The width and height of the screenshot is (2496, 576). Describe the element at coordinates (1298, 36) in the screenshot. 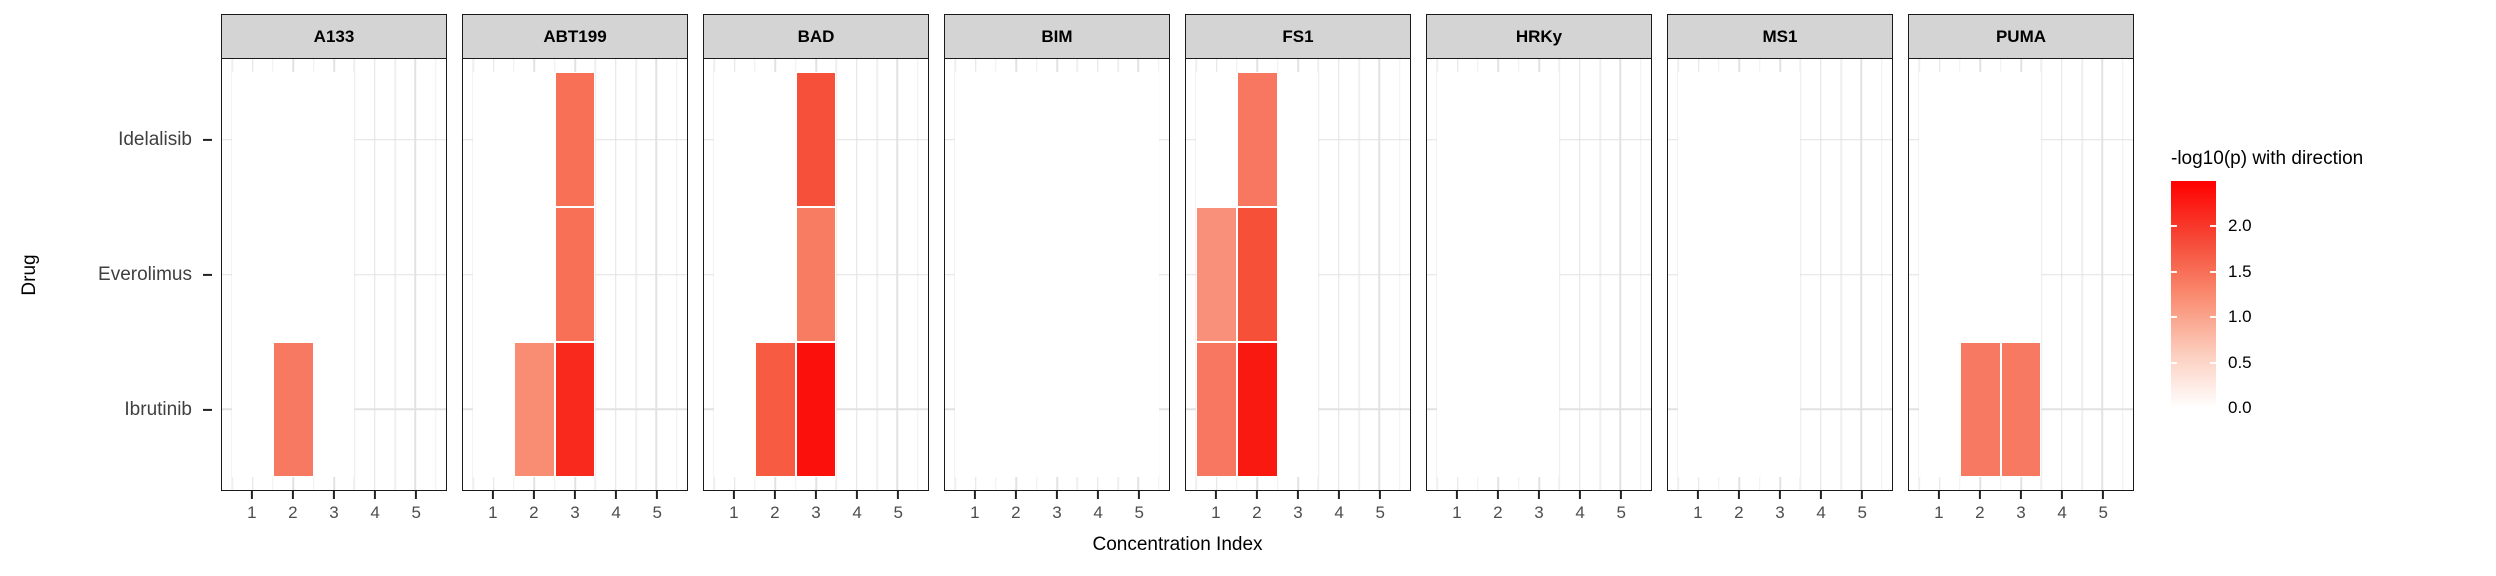

I see `facet-strip: FS1` at that location.